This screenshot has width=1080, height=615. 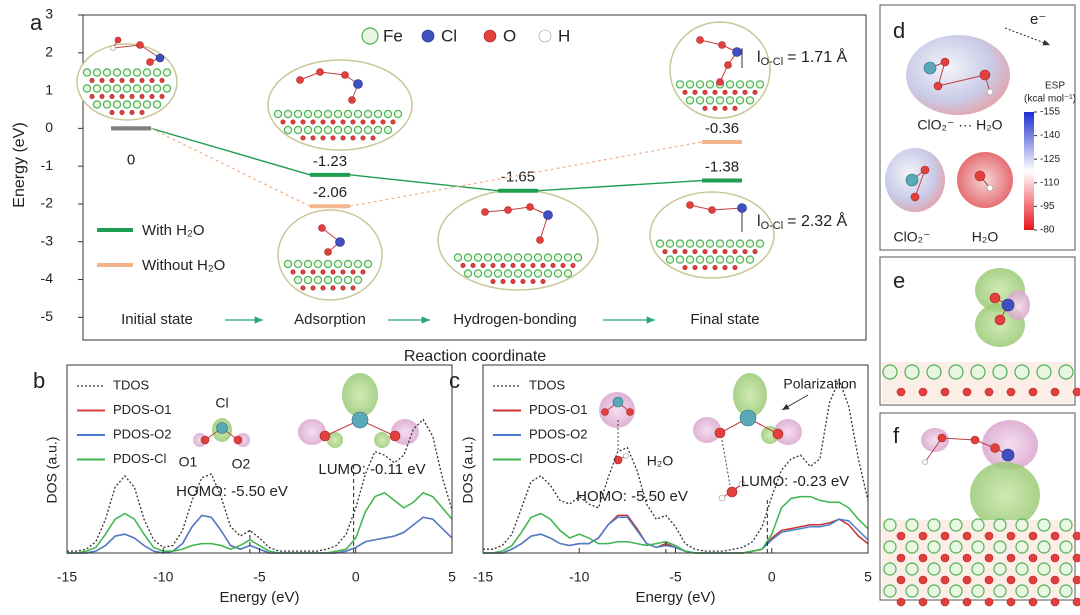 I want to click on caption: ClO₂⁻ ··· H₂O, so click(x=959, y=125).